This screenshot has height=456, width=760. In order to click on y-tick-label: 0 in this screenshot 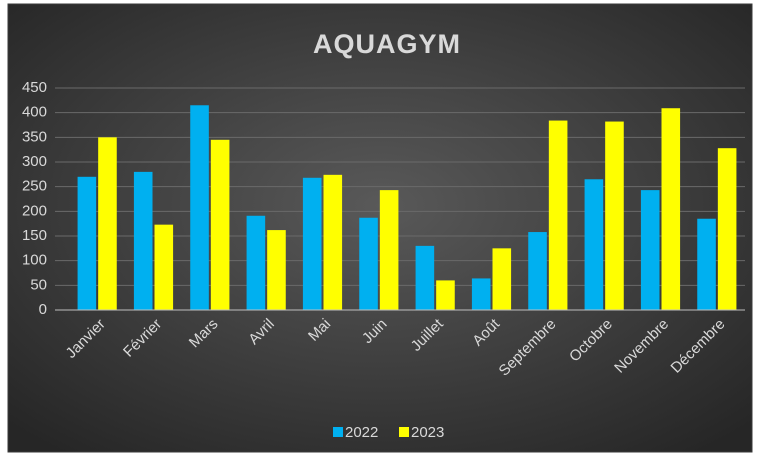, I will do `click(43, 309)`.